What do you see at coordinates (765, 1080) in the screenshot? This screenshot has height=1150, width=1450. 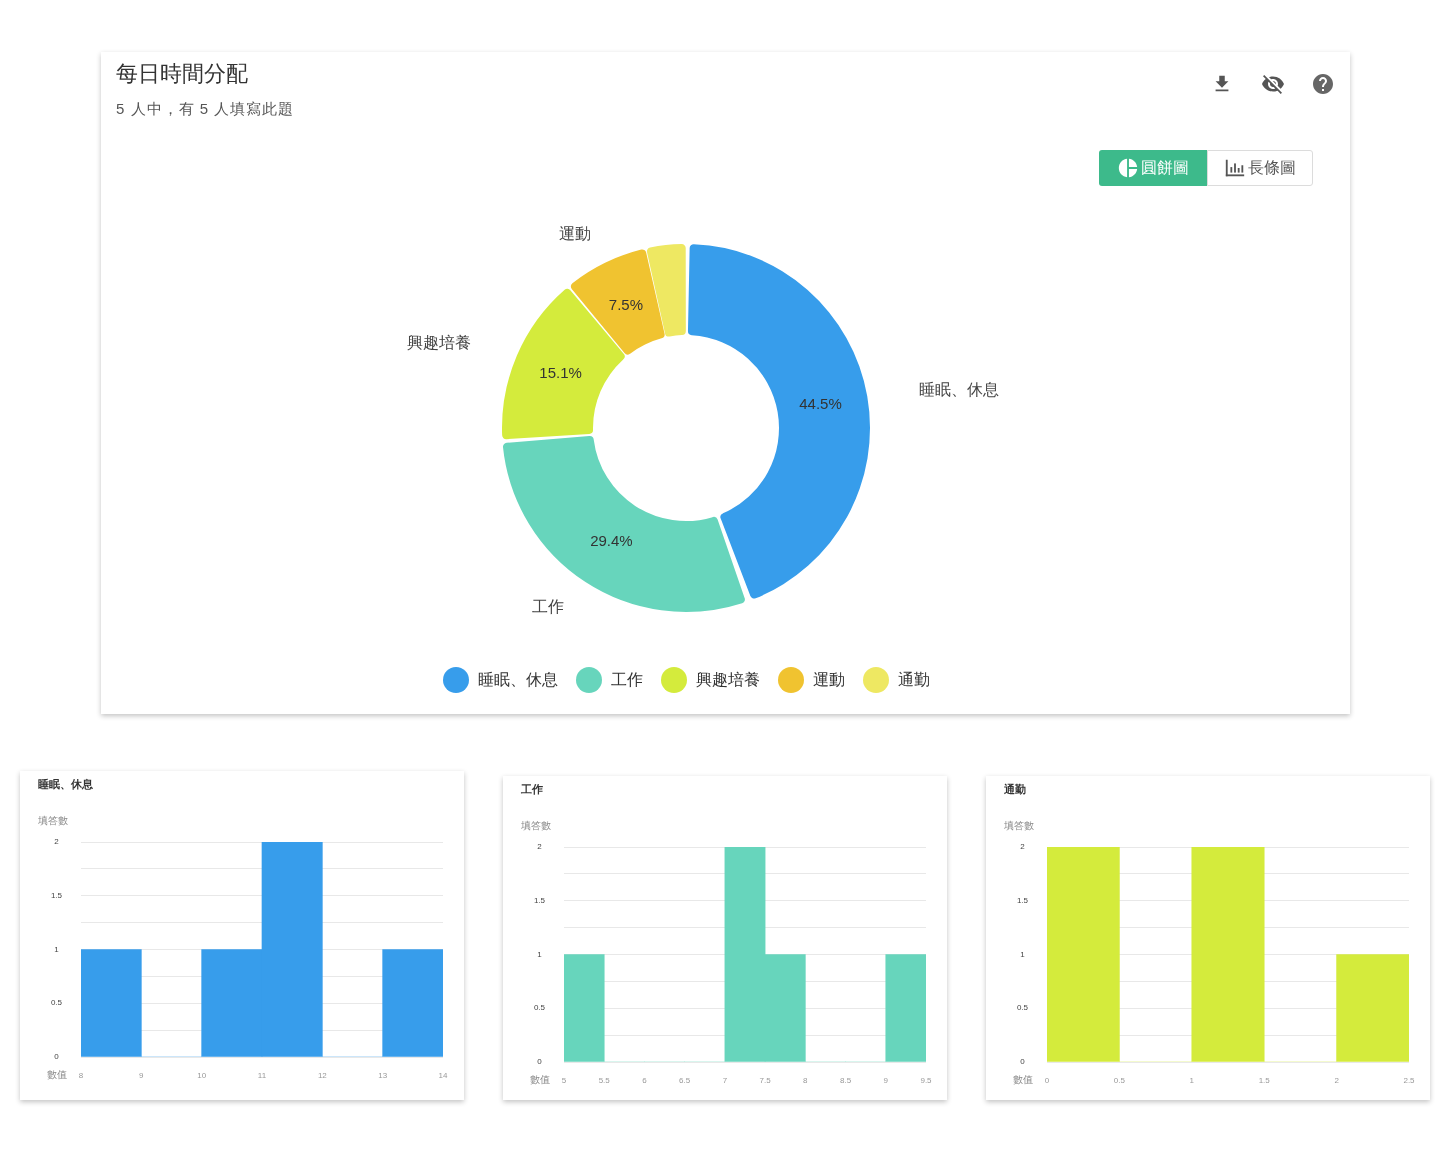 I see `x-tick-label: 7.5` at bounding box center [765, 1080].